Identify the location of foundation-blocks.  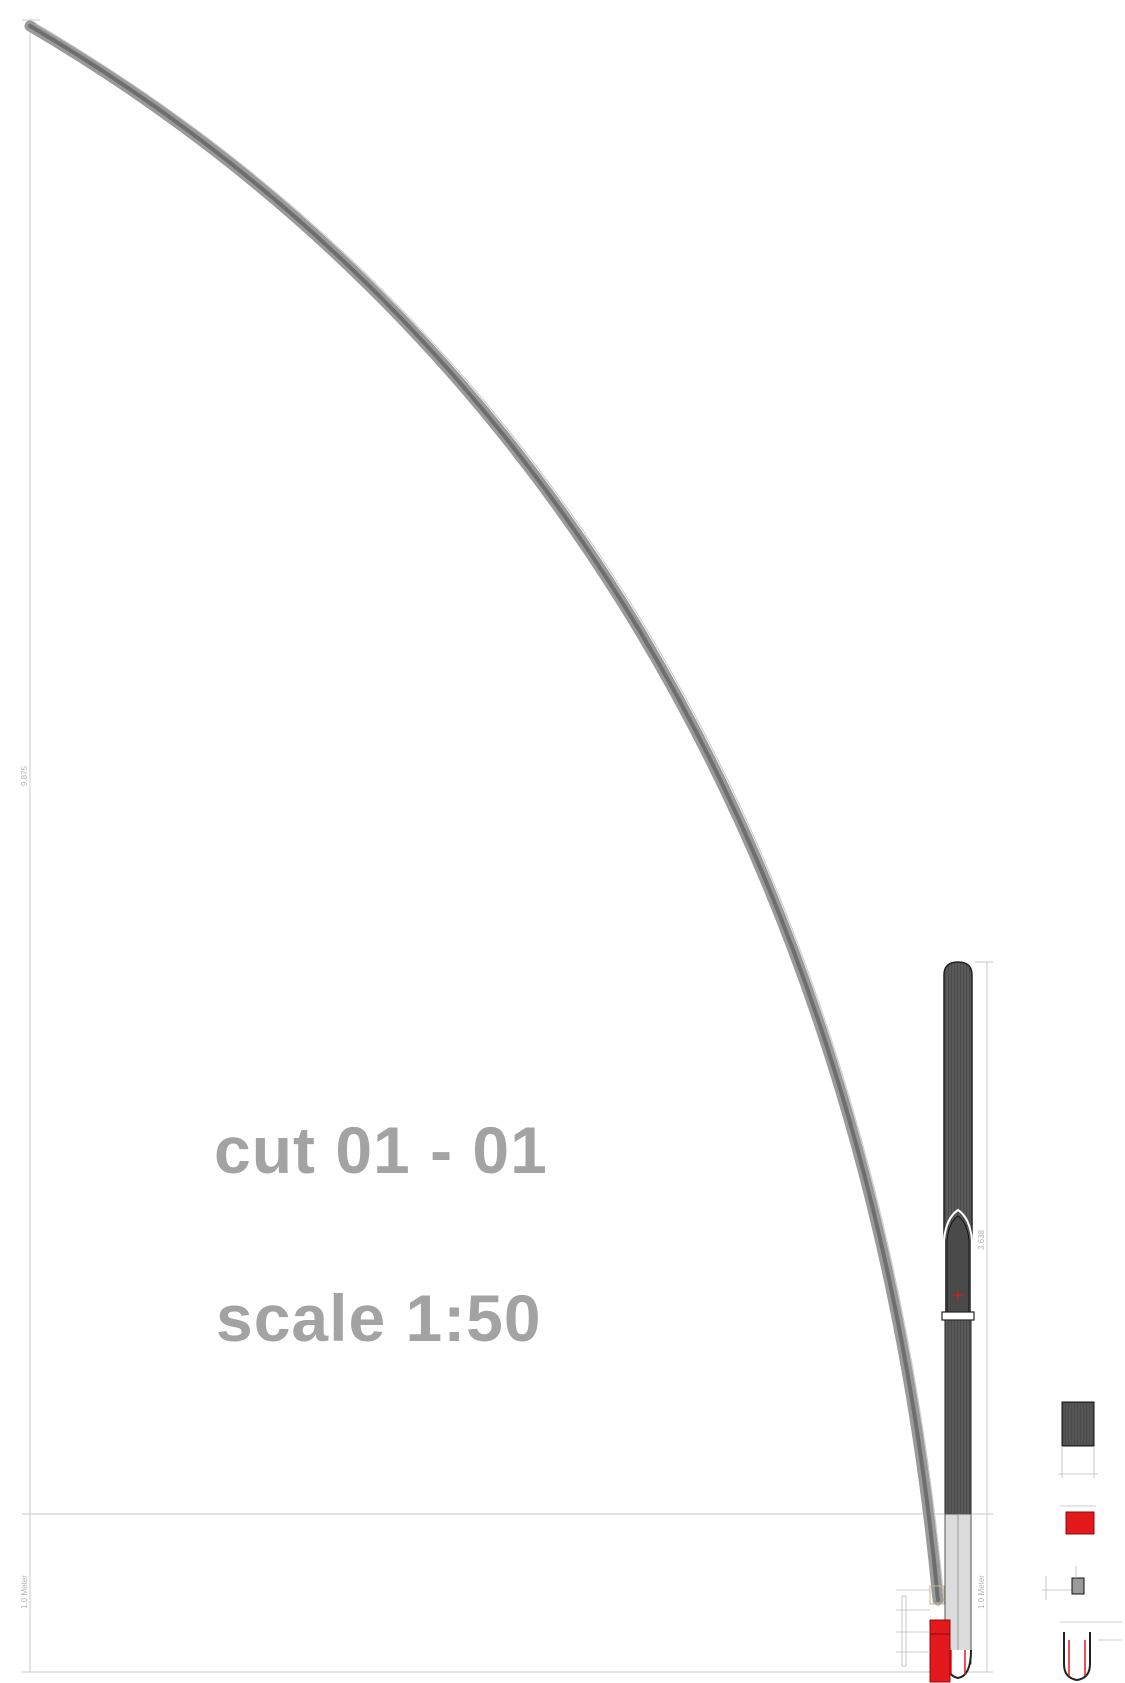
(923, 1634).